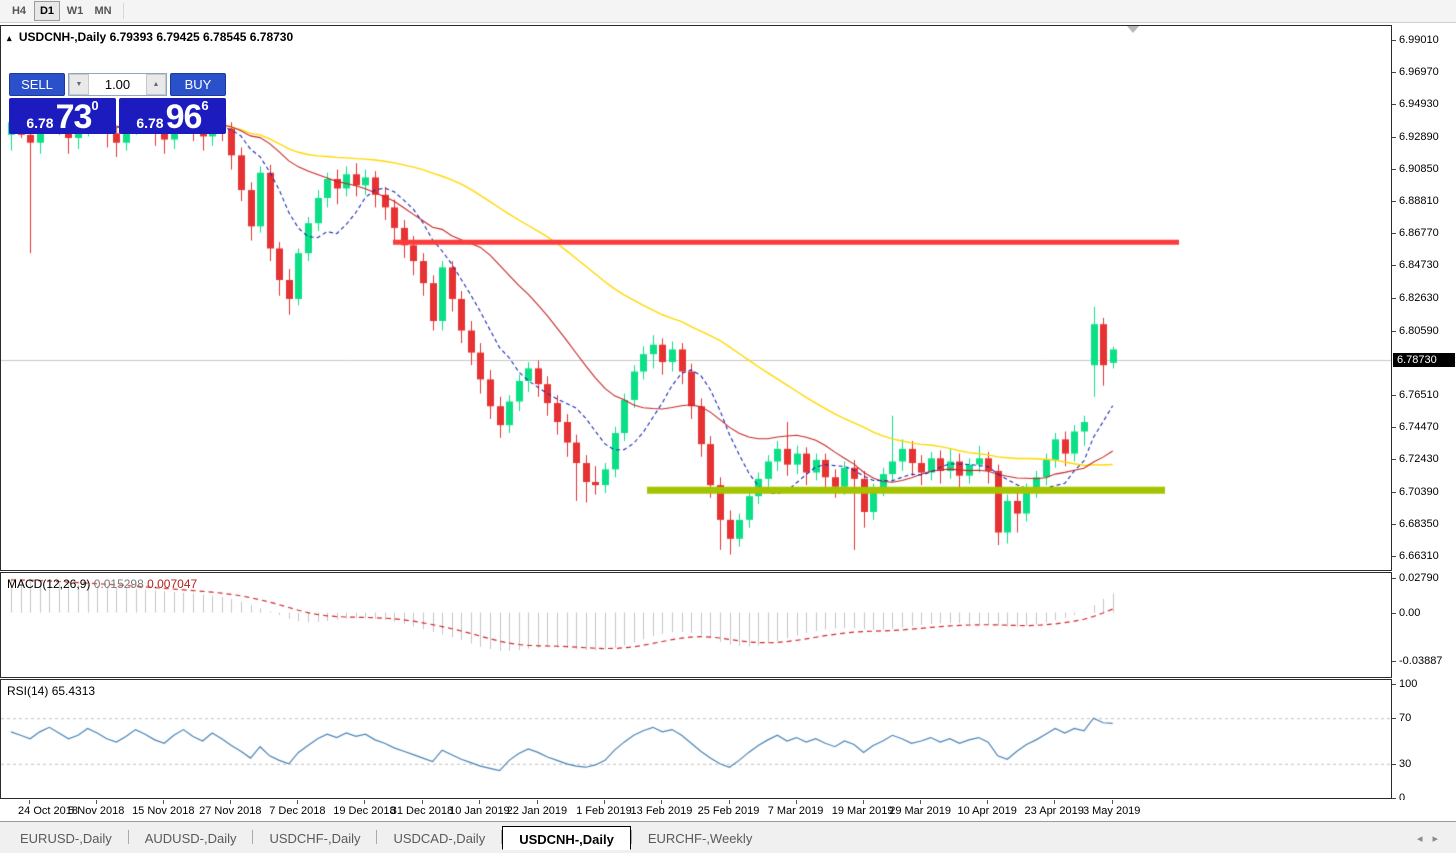  What do you see at coordinates (1402, 798) in the screenshot?
I see `rsi-tick-label: 0` at bounding box center [1402, 798].